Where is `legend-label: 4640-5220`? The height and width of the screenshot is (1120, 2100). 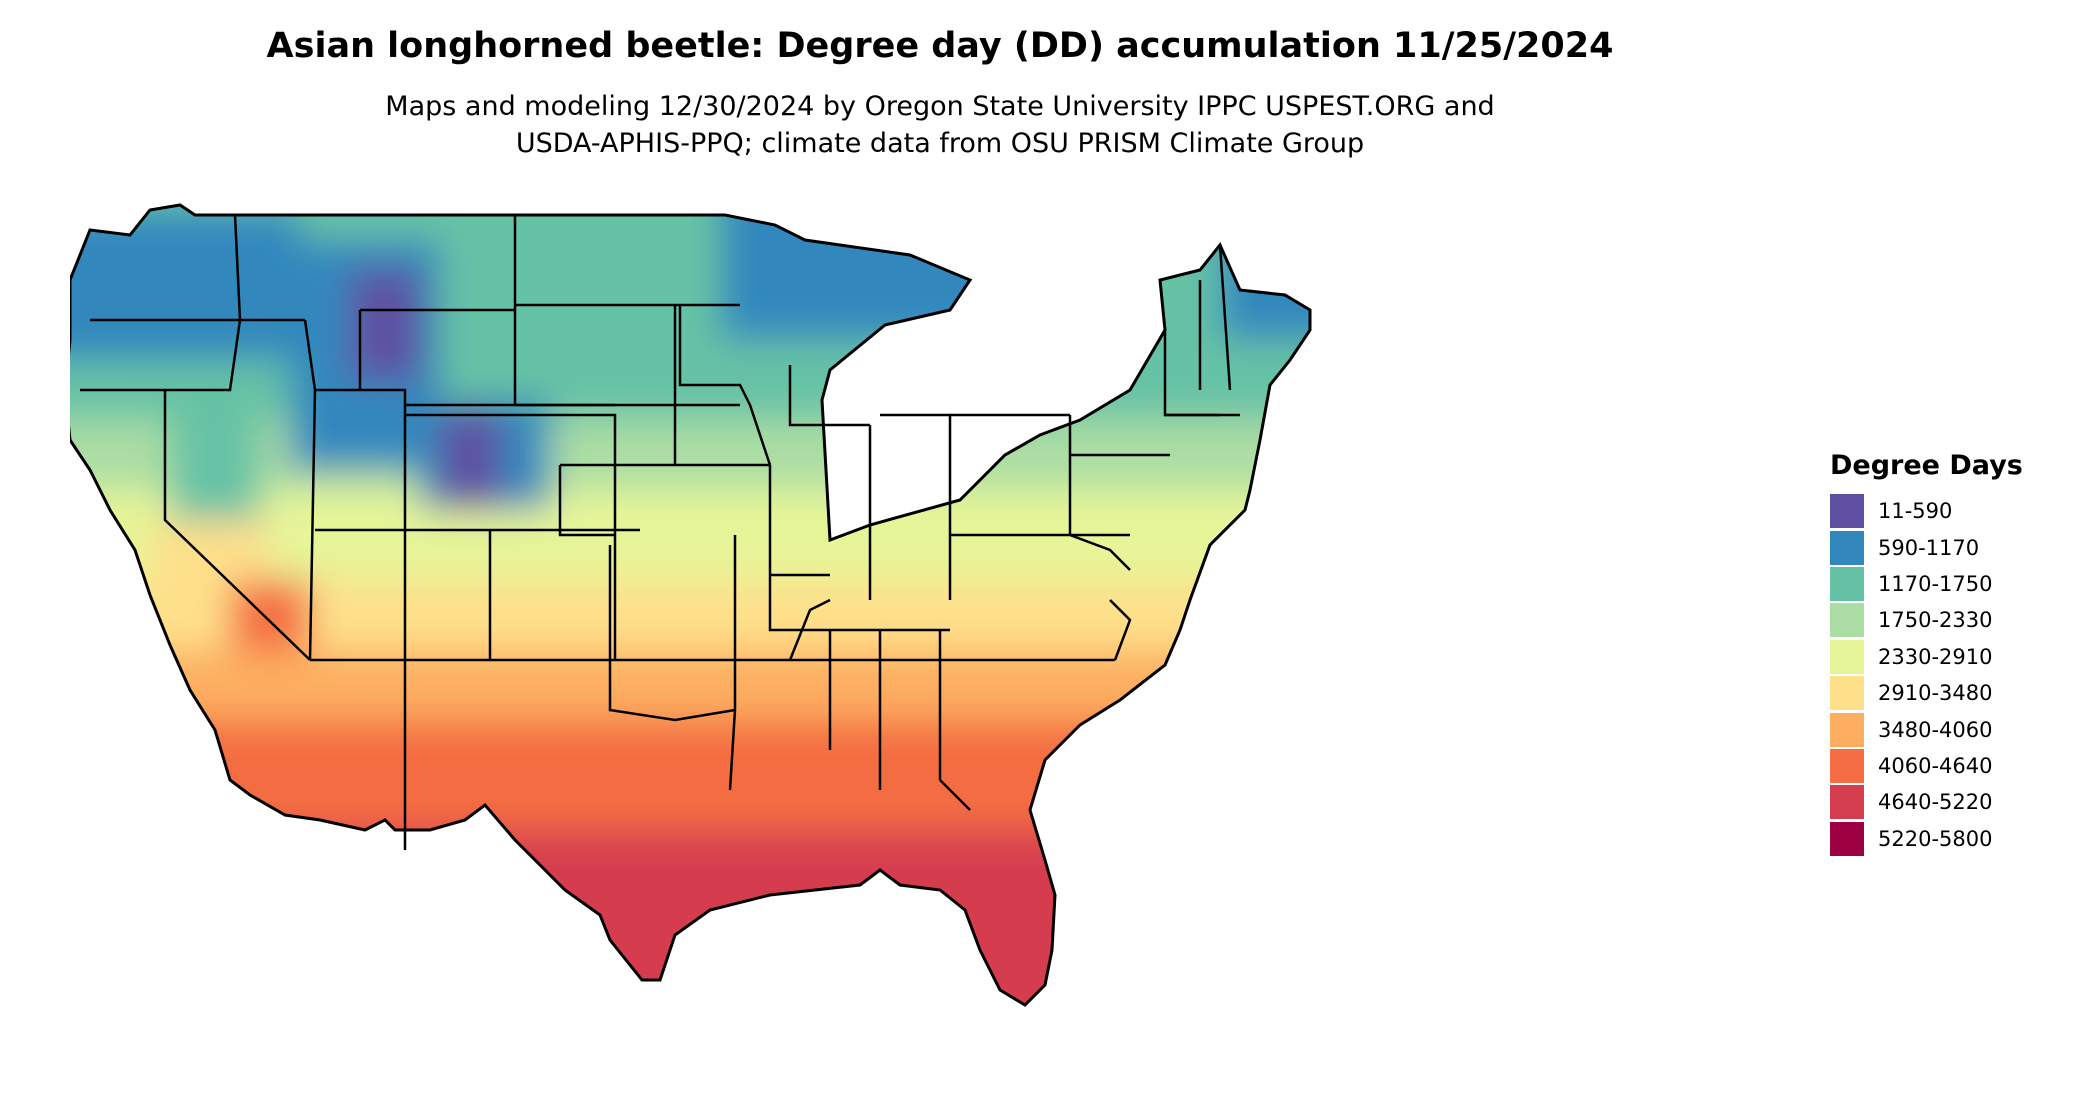 legend-label: 4640-5220 is located at coordinates (1935, 802).